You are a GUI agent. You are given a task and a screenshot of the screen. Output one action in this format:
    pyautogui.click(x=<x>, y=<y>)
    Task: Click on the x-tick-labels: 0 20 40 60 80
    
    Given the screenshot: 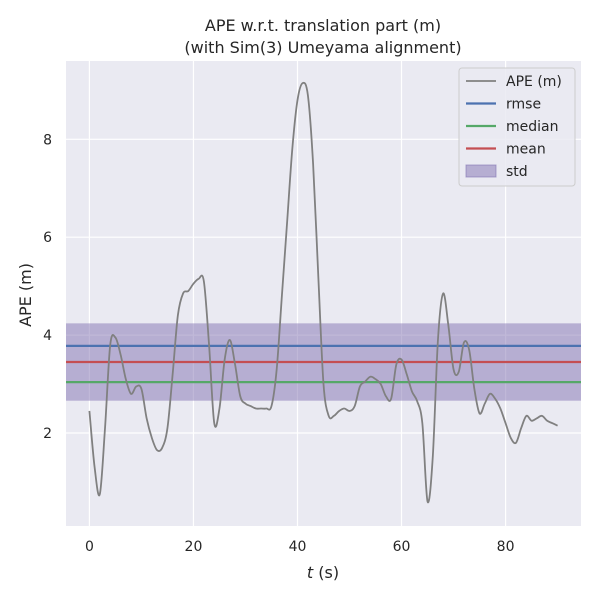 What is the action you would take?
    pyautogui.click(x=300, y=547)
    